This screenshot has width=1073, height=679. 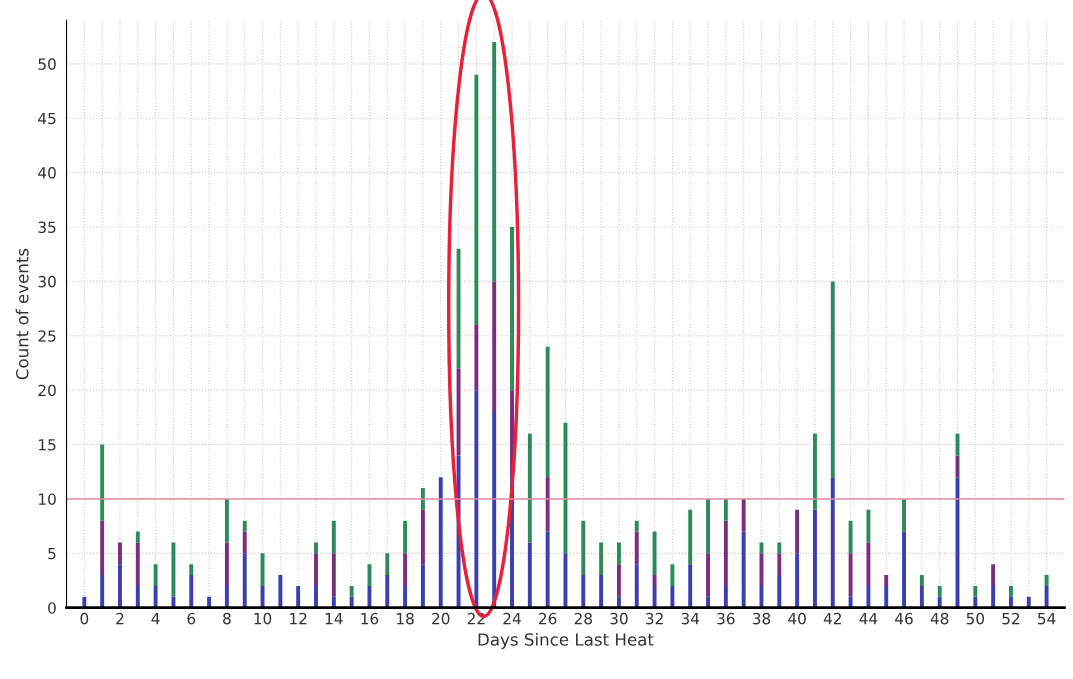 I want to click on x-tick-label: 32, so click(x=654, y=618).